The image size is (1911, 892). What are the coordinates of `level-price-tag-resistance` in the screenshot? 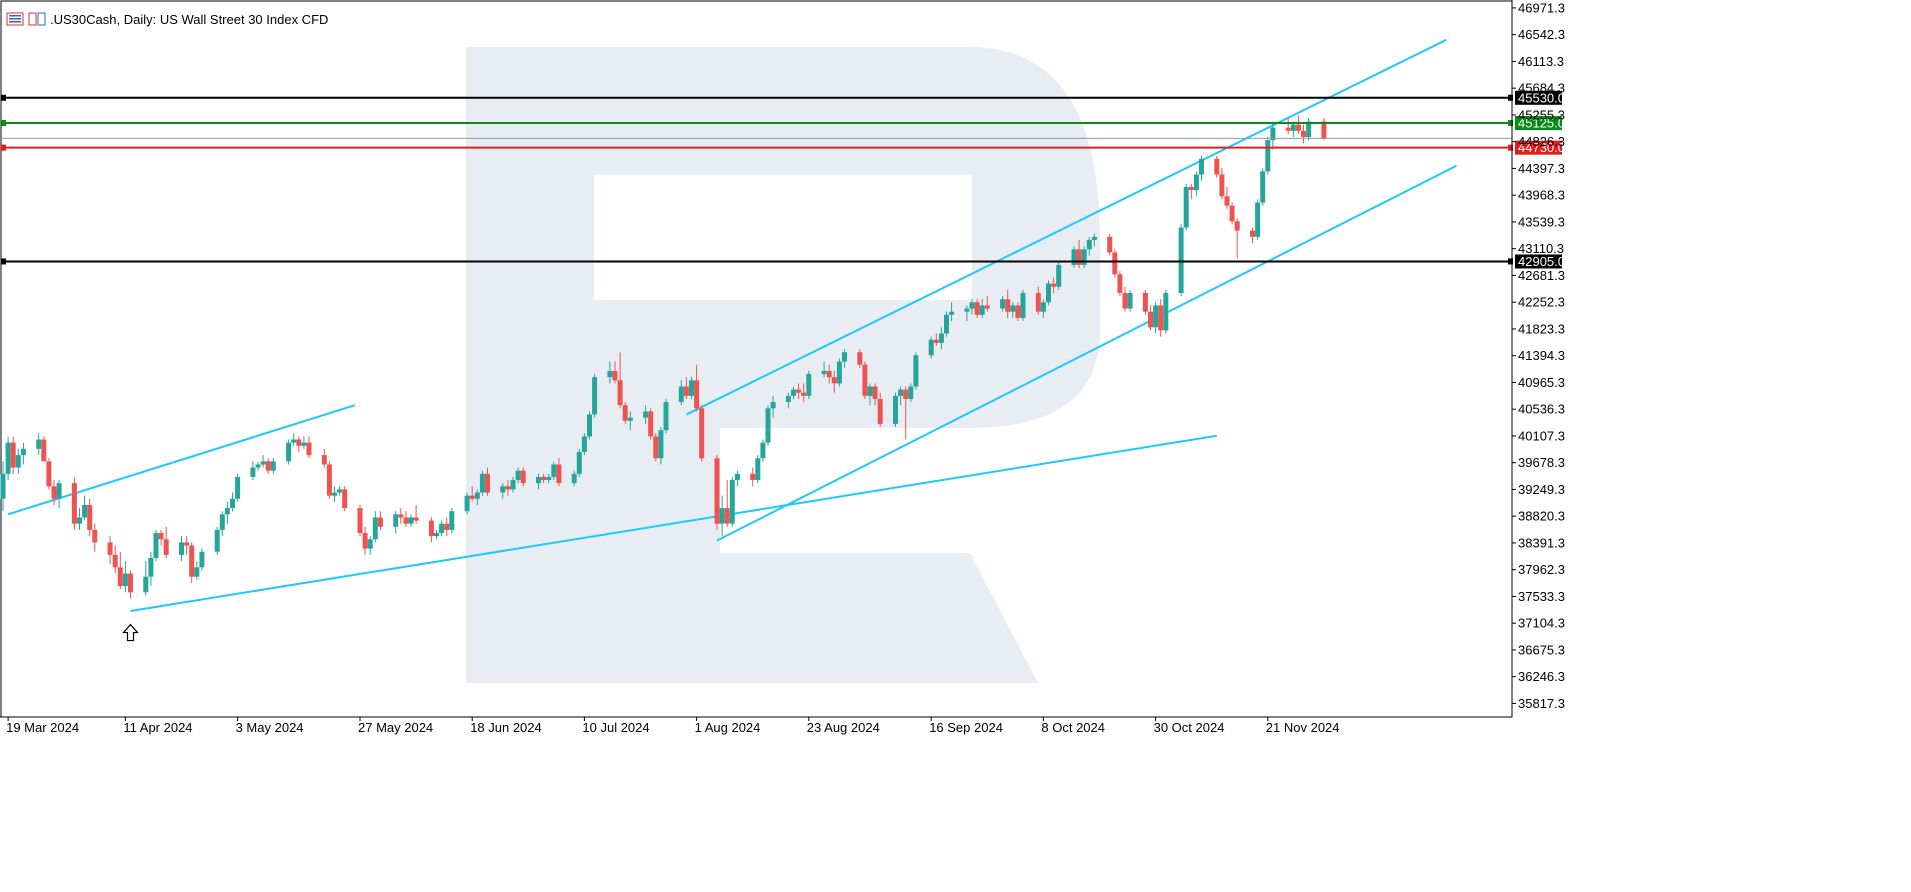 It's located at (1538, 97).